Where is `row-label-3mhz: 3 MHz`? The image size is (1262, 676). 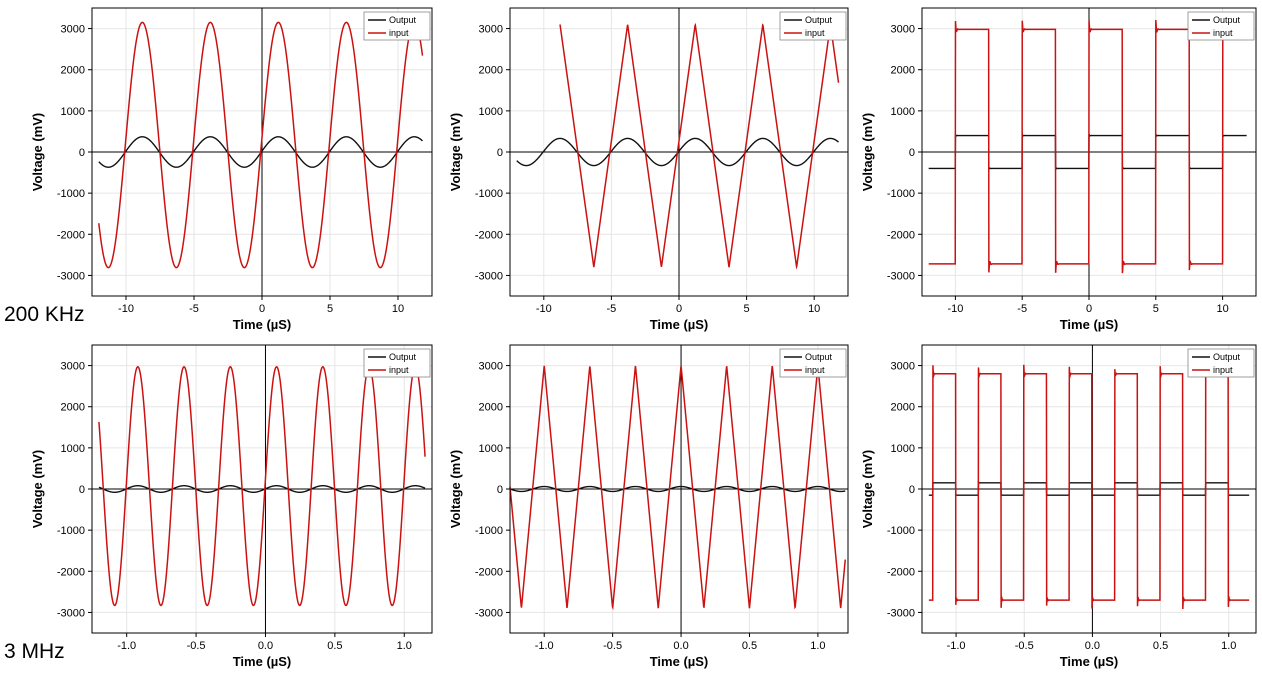
row-label-3mhz: 3 MHz is located at coordinates (34, 651).